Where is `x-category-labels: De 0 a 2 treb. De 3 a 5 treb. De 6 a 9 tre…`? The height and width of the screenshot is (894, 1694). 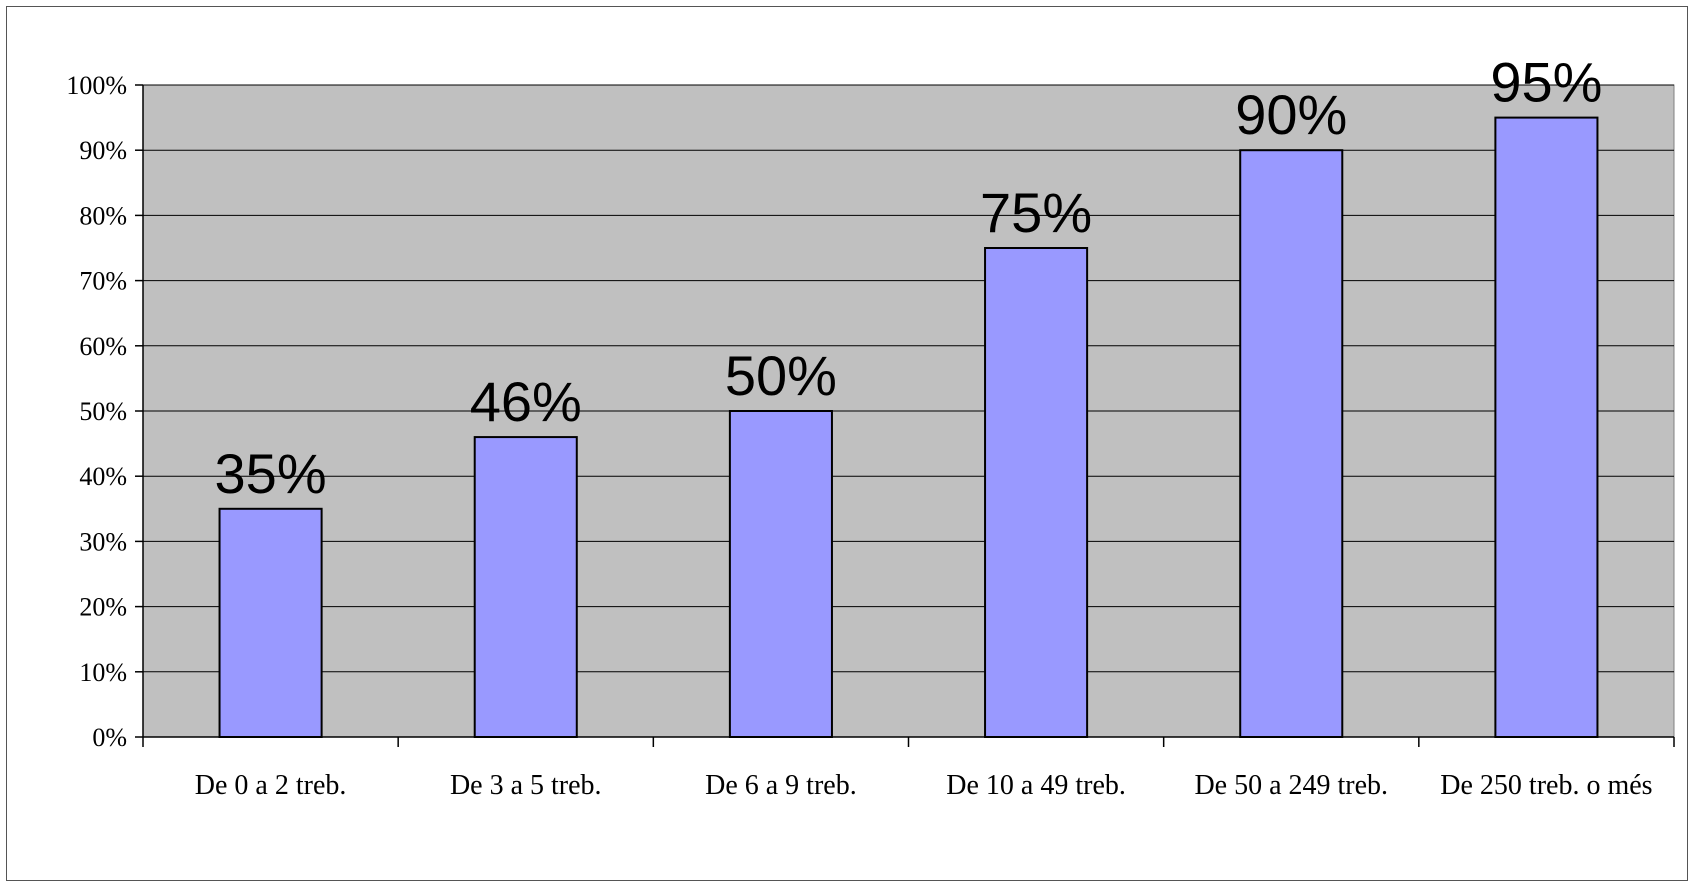 x-category-labels: De 0 a 2 treb. De 3 a 5 treb. De 6 a 9 tre… is located at coordinates (924, 785).